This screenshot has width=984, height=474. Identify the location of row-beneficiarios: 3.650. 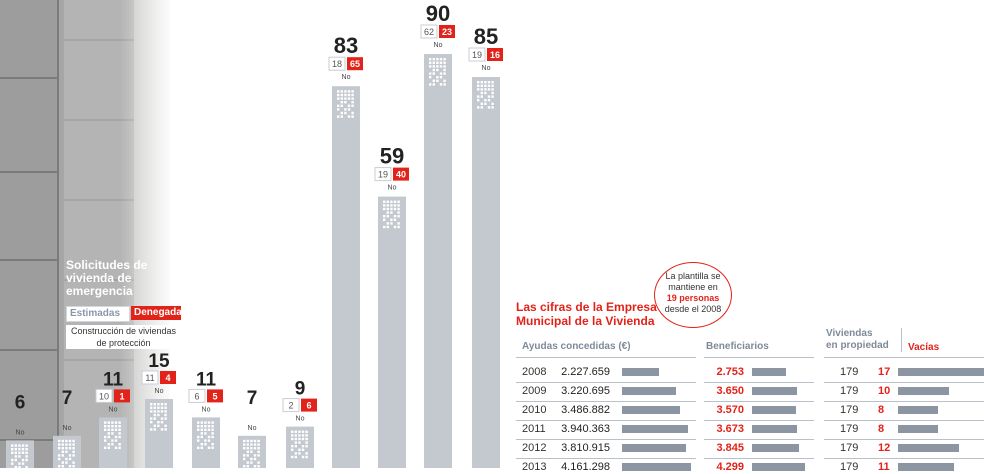
(730, 391).